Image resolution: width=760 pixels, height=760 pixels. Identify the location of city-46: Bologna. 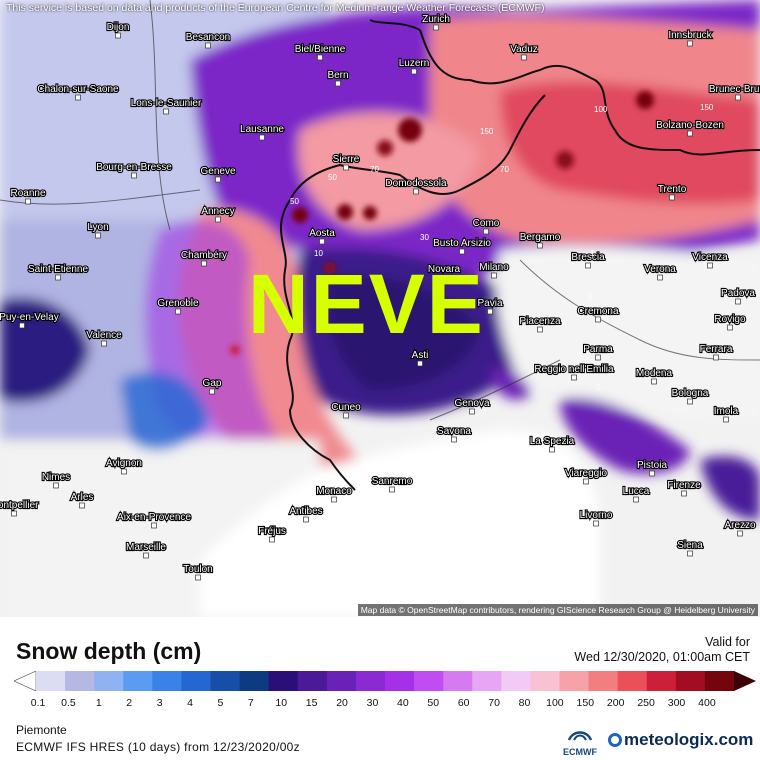
(690, 396).